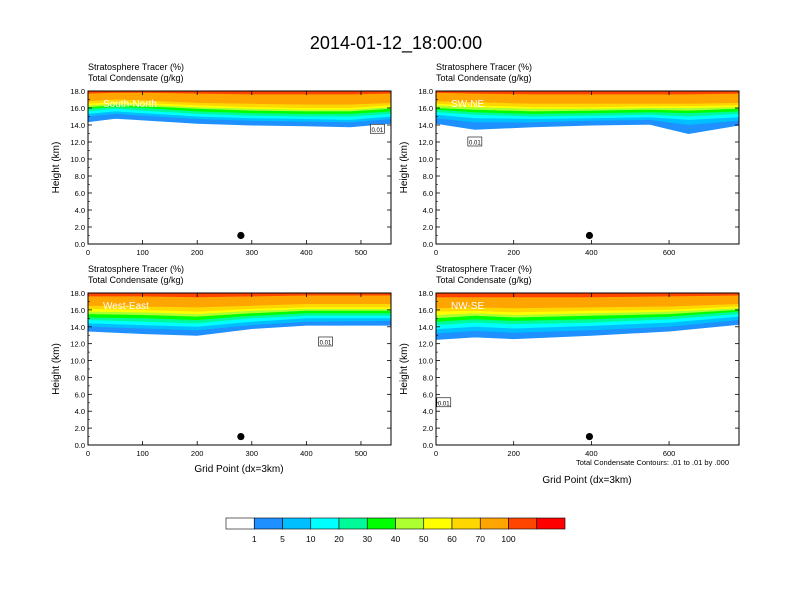  I want to click on colorbar-label: 60, so click(452, 539).